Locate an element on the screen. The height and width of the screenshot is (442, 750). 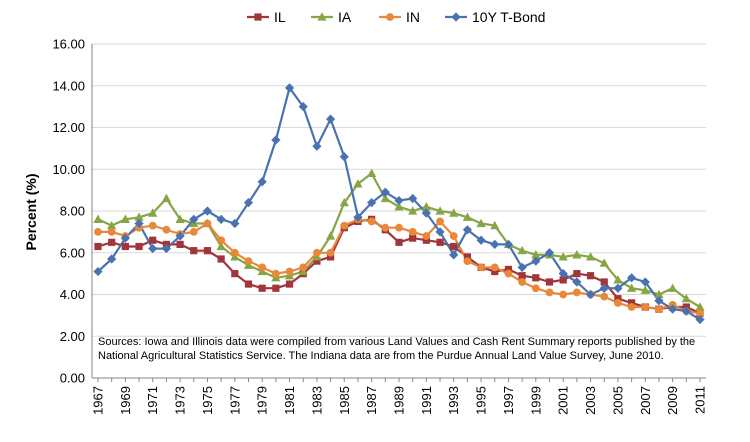
y-axis-label: Percent (%) is located at coordinates (31, 211).